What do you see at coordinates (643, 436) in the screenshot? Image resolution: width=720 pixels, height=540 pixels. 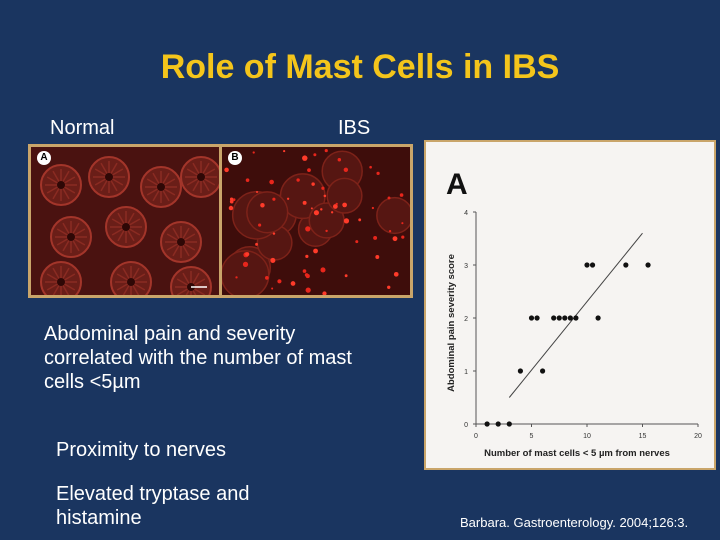 I see `x-tick-label: 15` at bounding box center [643, 436].